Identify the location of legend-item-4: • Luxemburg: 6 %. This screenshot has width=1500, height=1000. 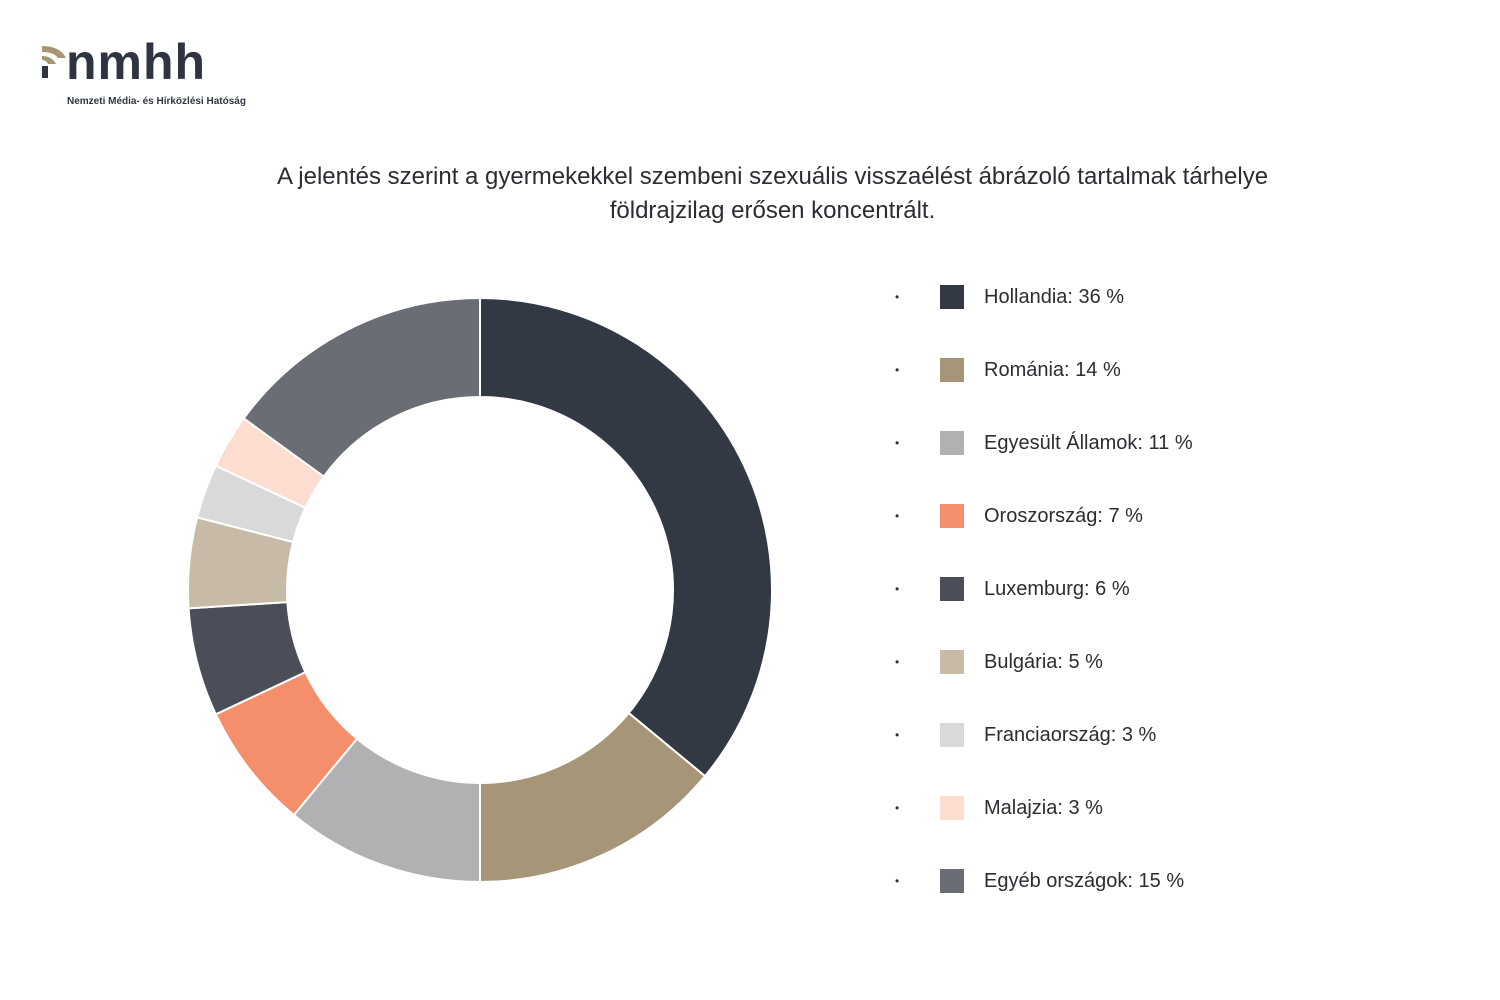
(1175, 608).